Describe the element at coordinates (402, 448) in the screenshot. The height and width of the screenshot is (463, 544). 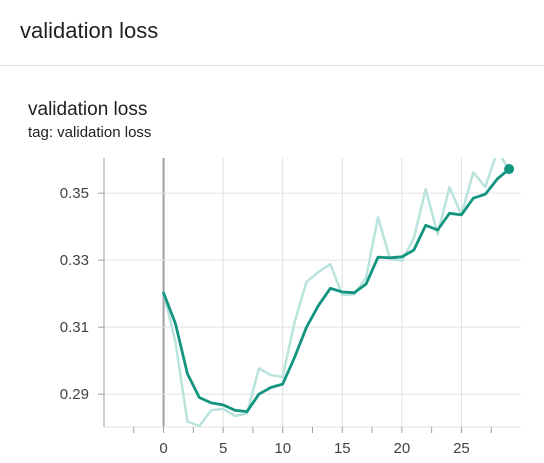
I see `x-tick-label: 20` at that location.